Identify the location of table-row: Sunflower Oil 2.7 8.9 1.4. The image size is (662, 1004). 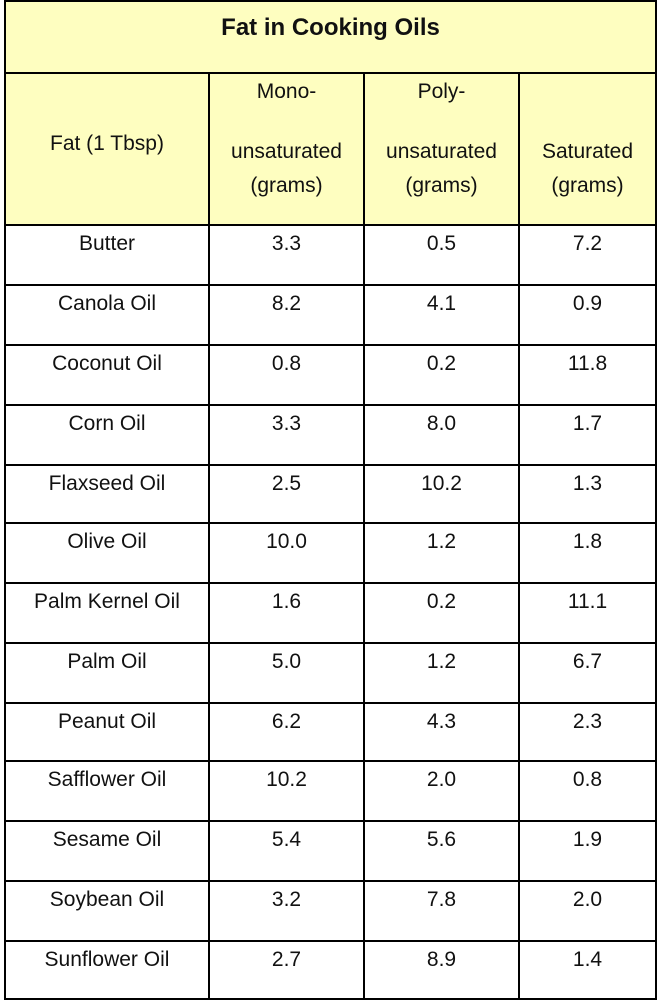
(330, 971).